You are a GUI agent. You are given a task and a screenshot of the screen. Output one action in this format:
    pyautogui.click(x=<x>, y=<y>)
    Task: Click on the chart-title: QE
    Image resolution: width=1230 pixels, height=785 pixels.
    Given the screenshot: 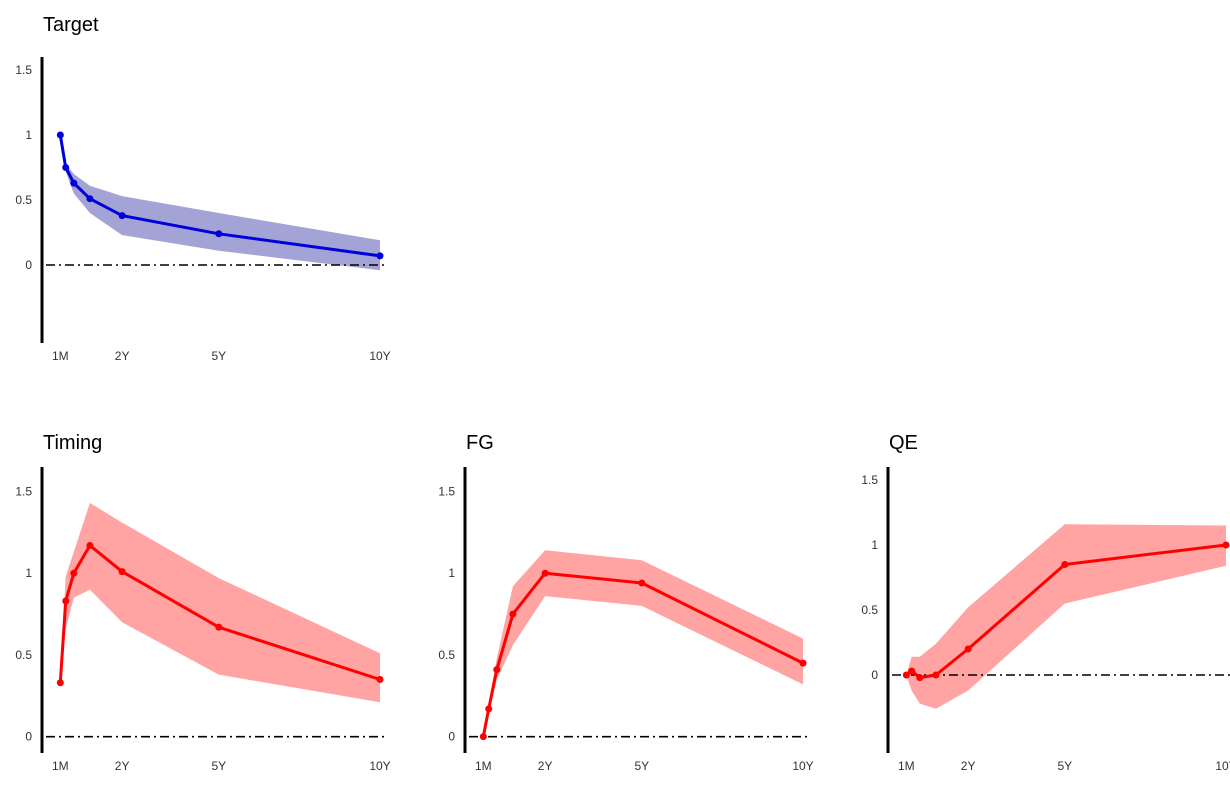 What is the action you would take?
    pyautogui.click(x=903, y=443)
    